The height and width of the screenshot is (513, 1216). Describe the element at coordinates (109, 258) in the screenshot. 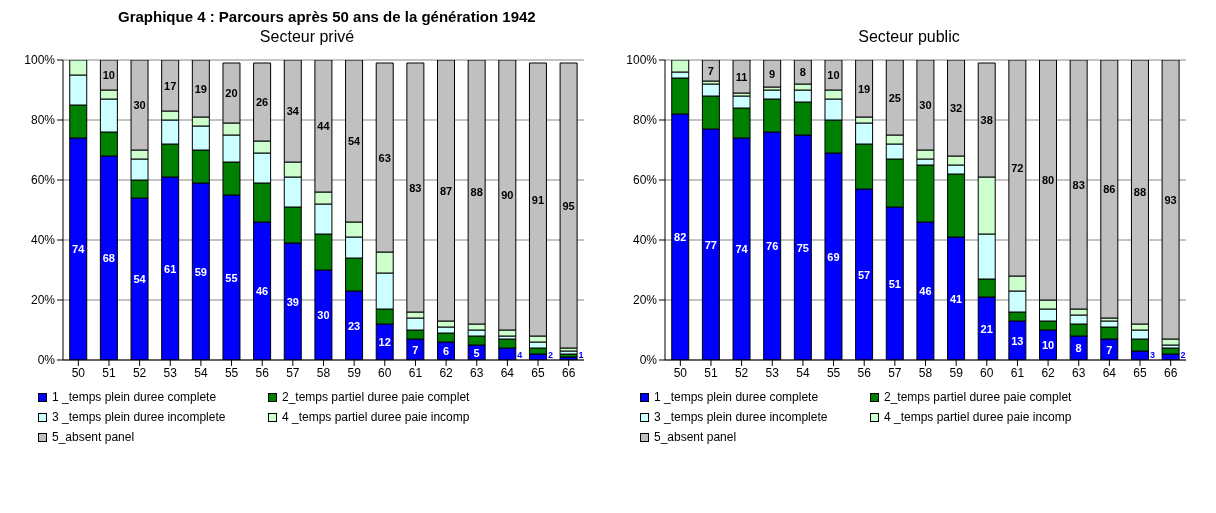

I see `data-label: 68` at that location.